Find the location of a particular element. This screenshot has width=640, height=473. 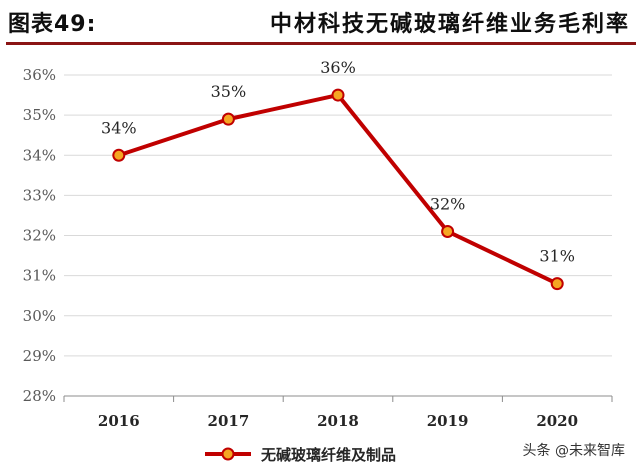

x-tick-label: 2017 is located at coordinates (229, 421).